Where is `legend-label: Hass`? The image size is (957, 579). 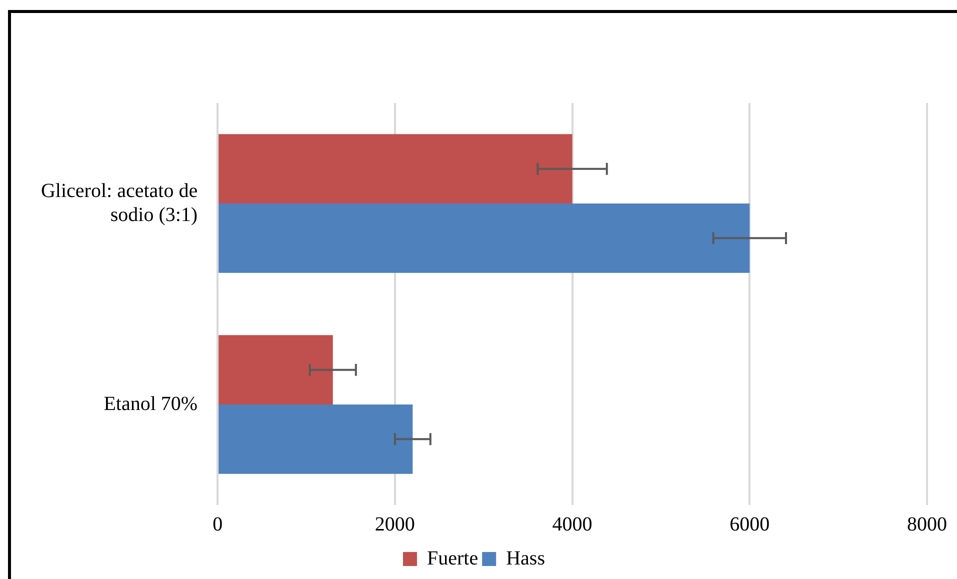 legend-label: Hass is located at coordinates (526, 558).